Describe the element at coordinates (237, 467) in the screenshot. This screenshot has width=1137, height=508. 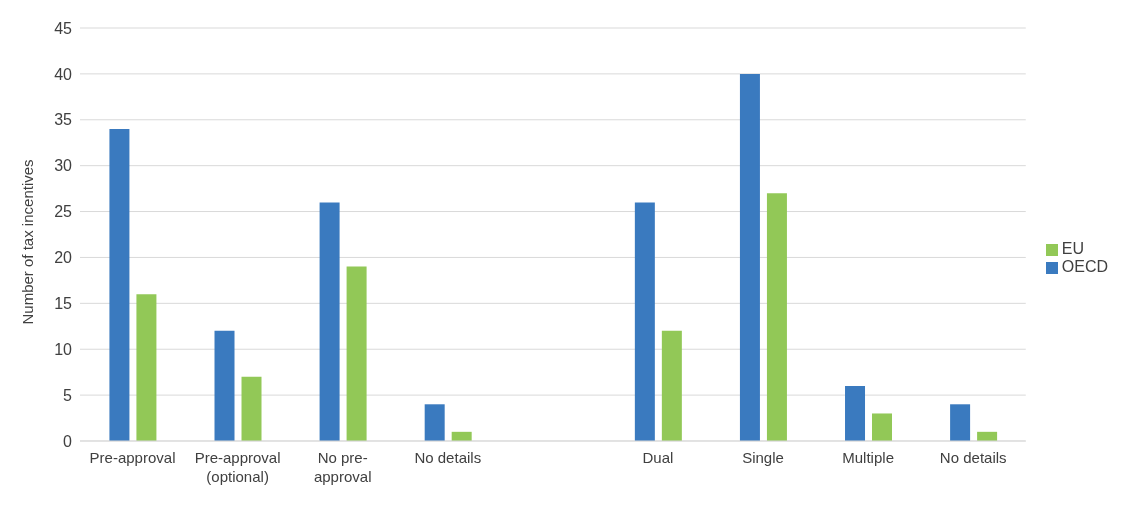
I see `x-tick-label: Pre-approval (optional)` at that location.